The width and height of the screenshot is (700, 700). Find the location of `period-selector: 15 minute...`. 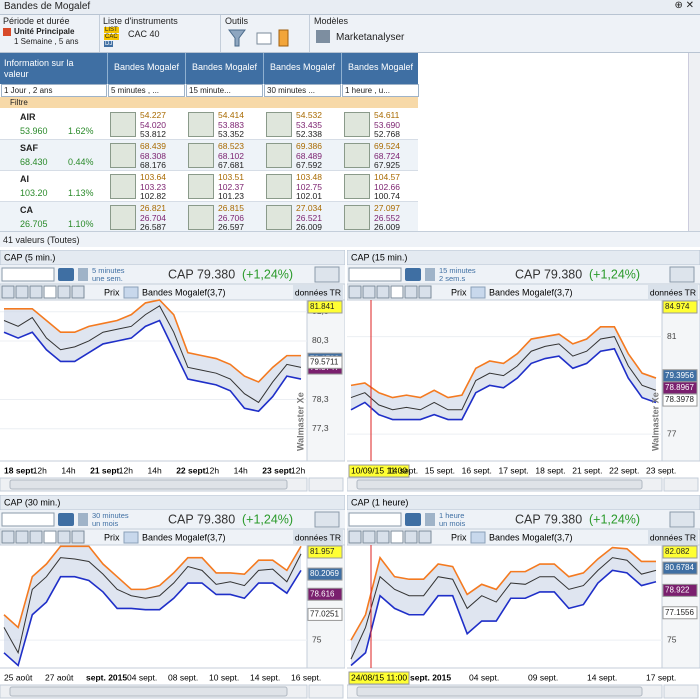

period-selector: 15 minute... is located at coordinates (224, 90).